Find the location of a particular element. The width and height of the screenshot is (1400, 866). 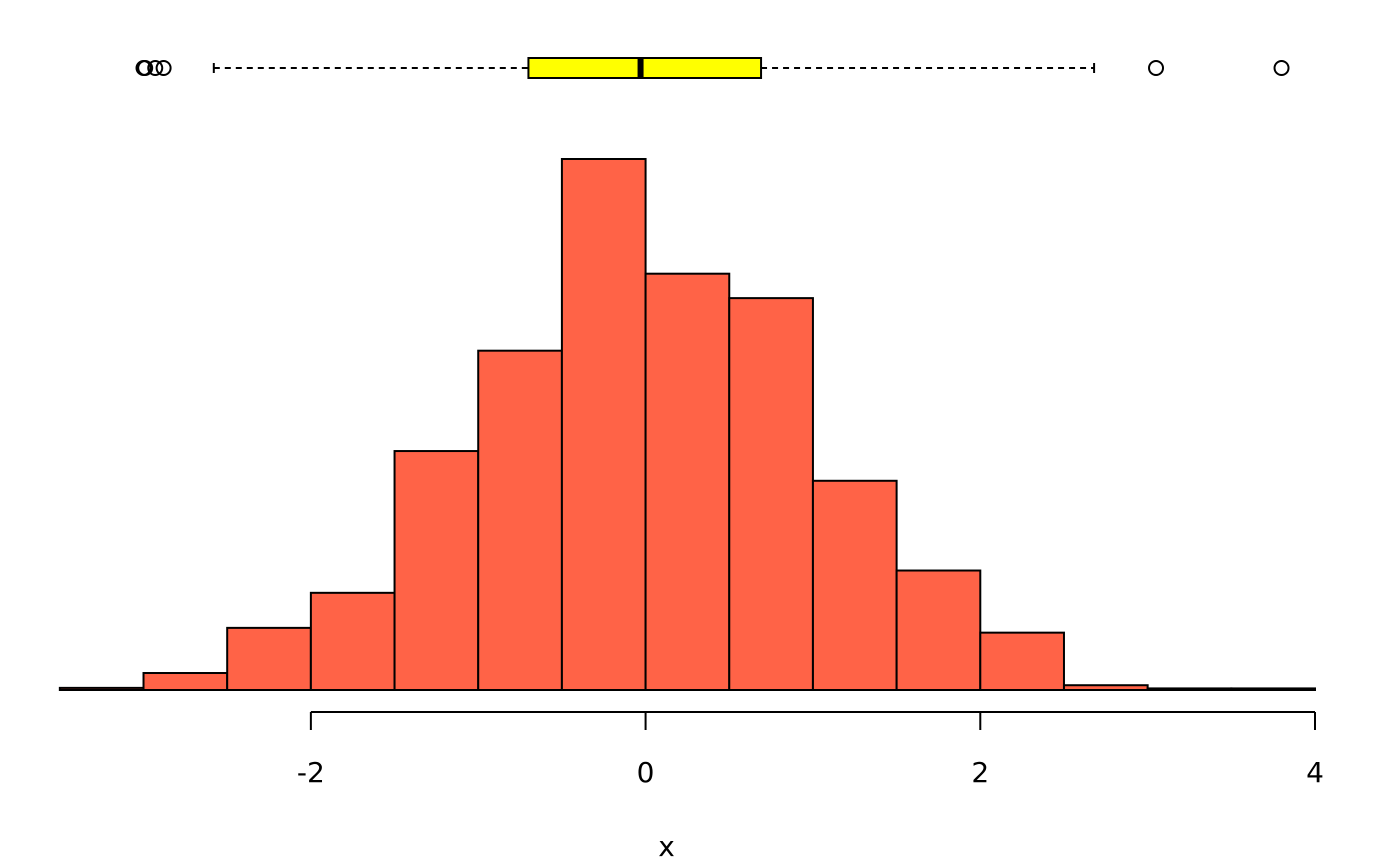

x-axis: -2 0 2 4 is located at coordinates (810, 750).